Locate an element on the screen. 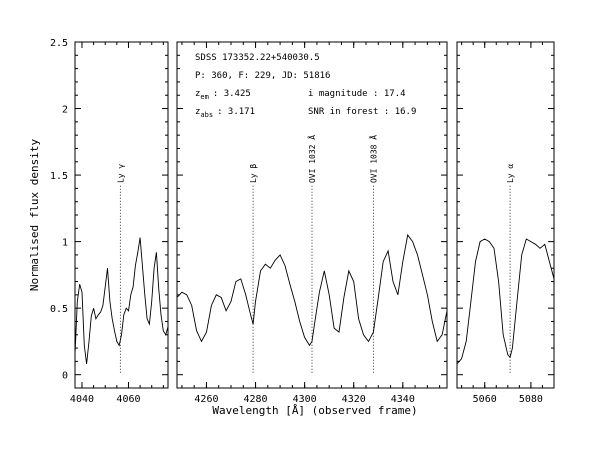 The width and height of the screenshot is (598, 467). y-tick-label: 1 is located at coordinates (65, 243).